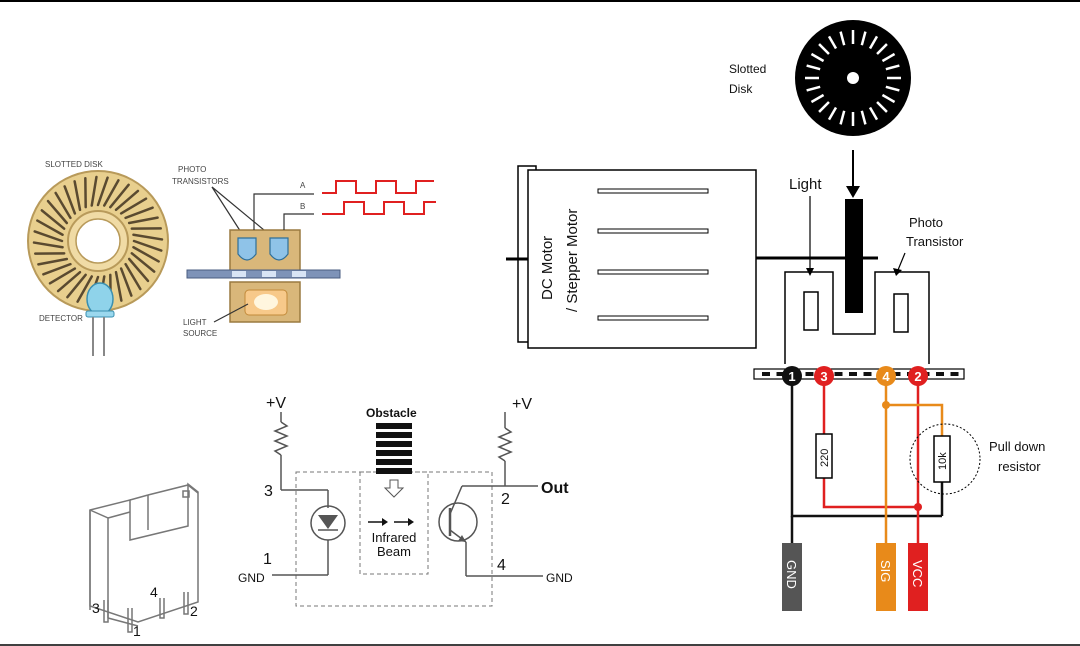 The image size is (1080, 646). I want to click on circuit-pin-1: 1, so click(267, 559).